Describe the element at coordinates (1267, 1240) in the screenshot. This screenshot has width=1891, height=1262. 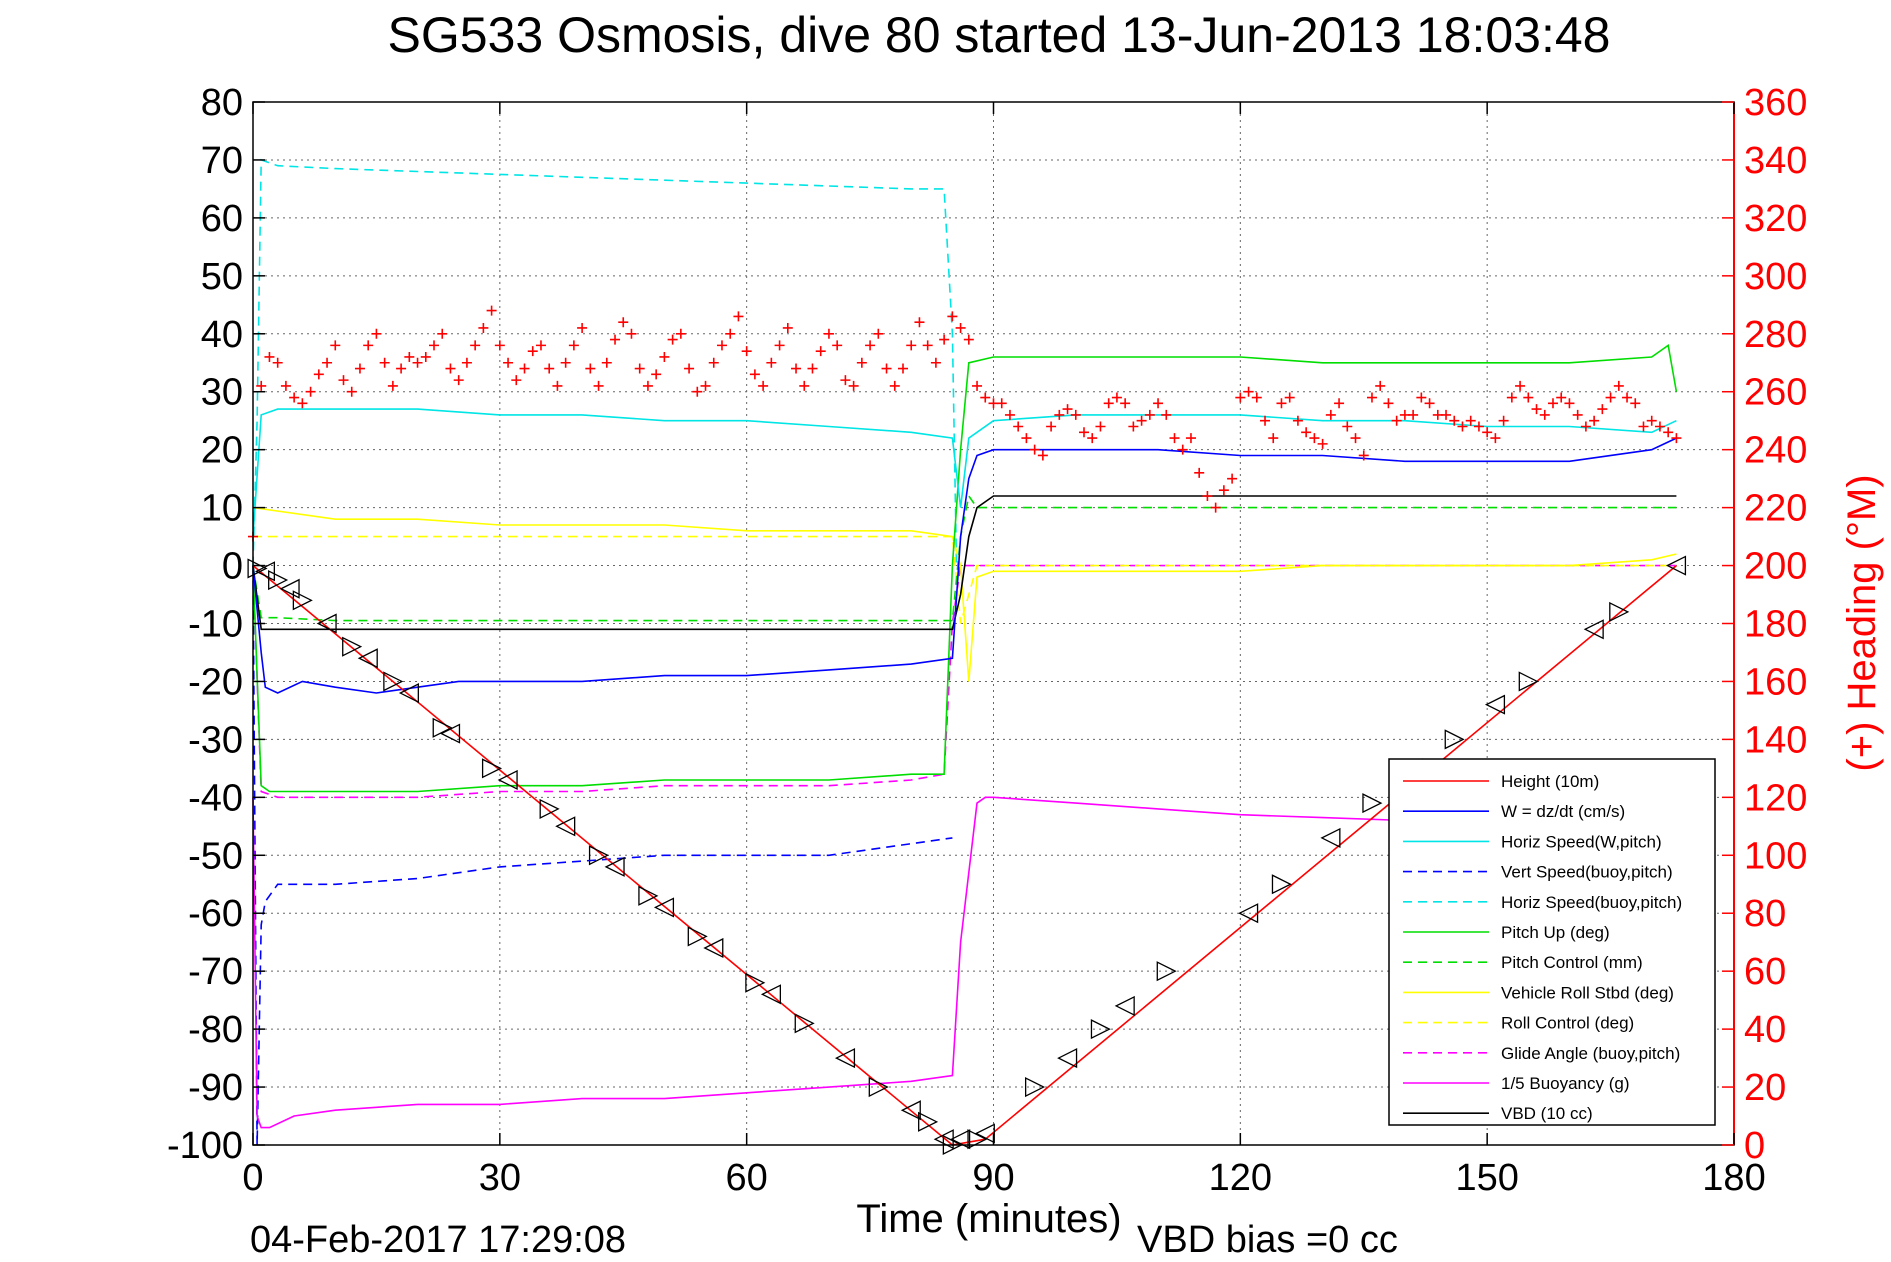
I see `footer-vbd-bias: VBD bias =0 cc` at that location.